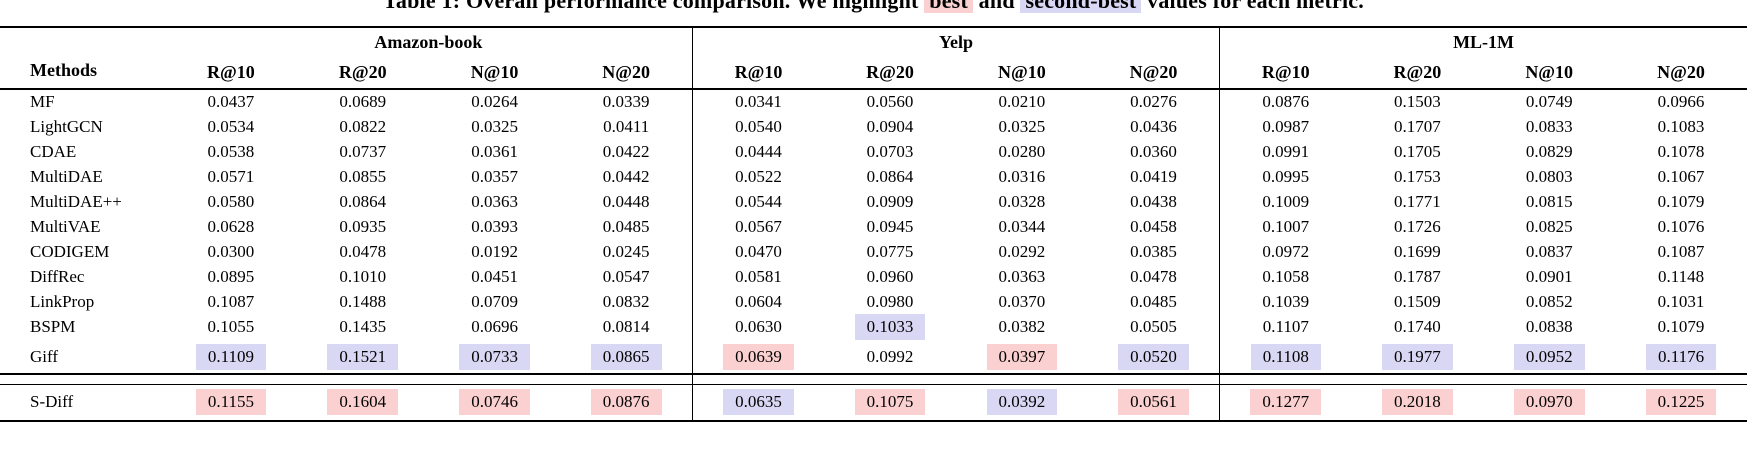 The width and height of the screenshot is (1747, 474). What do you see at coordinates (230, 402) in the screenshot?
I see `best-value-highlight: 0.1155` at bounding box center [230, 402].